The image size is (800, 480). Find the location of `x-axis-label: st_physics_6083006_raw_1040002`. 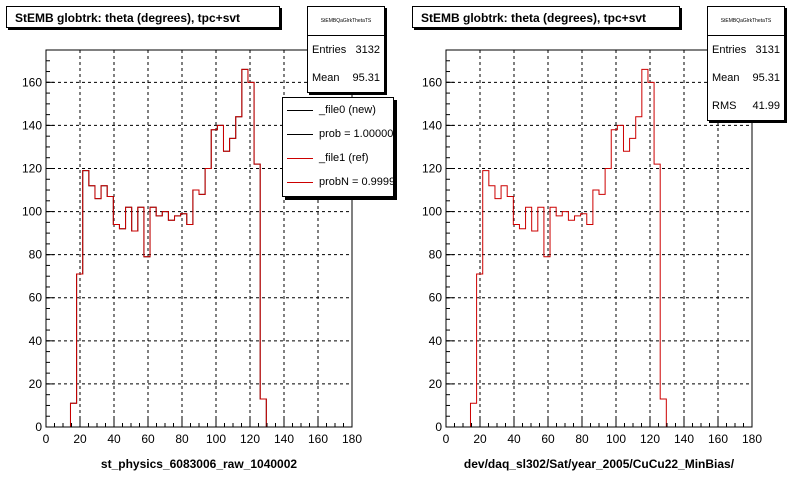

x-axis-label: st_physics_6083006_raw_1040002 is located at coordinates (199, 464).